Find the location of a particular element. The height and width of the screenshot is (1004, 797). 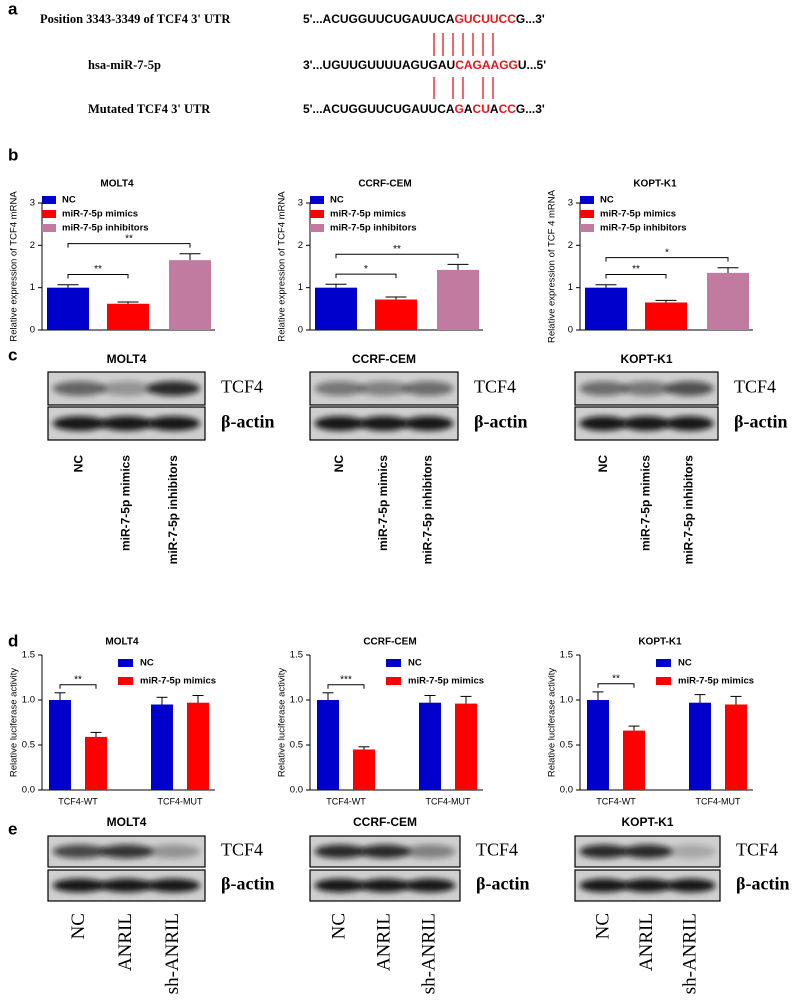

red-pairing-lines is located at coordinates (463, 66).